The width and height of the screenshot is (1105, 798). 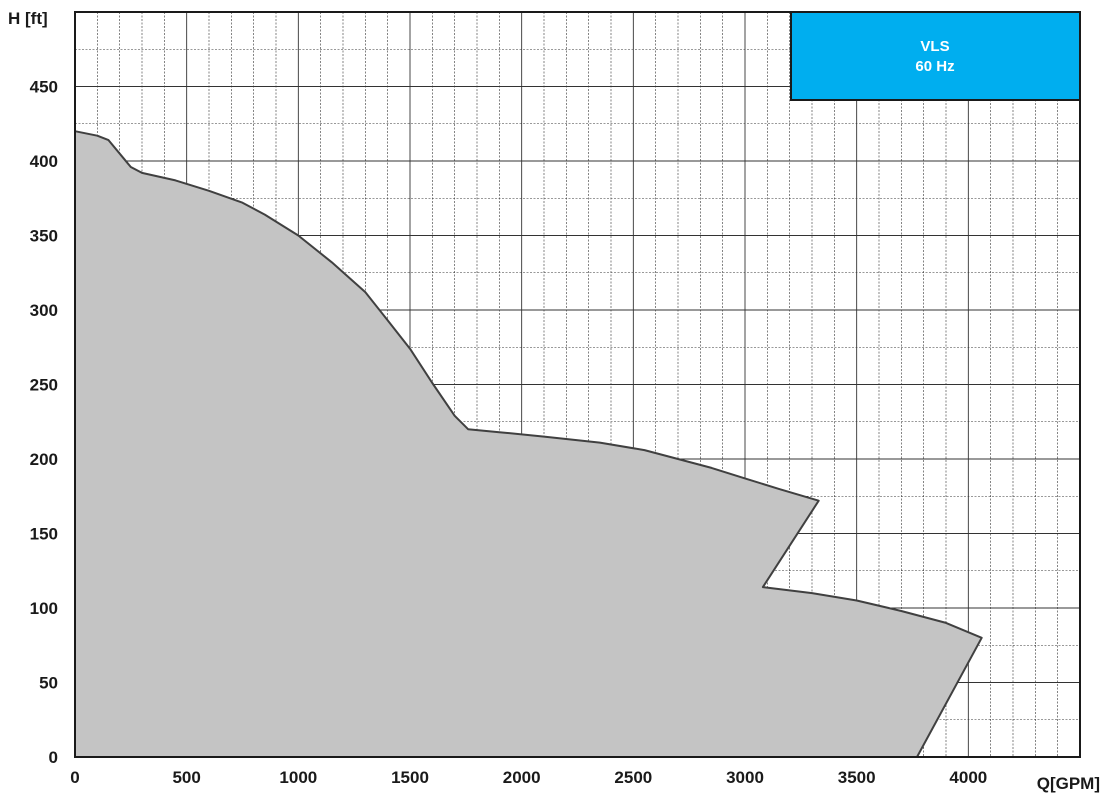 What do you see at coordinates (44, 459) in the screenshot?
I see `y-tick-label: 200` at bounding box center [44, 459].